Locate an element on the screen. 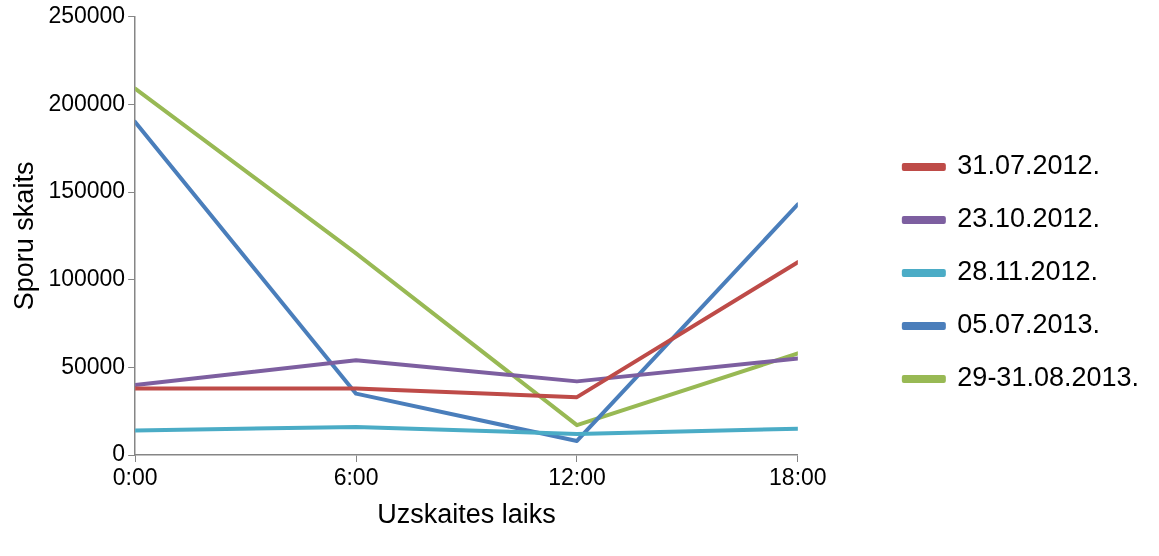 This screenshot has width=1159, height=556. legend-label: 23.10.2012. is located at coordinates (1028, 218).